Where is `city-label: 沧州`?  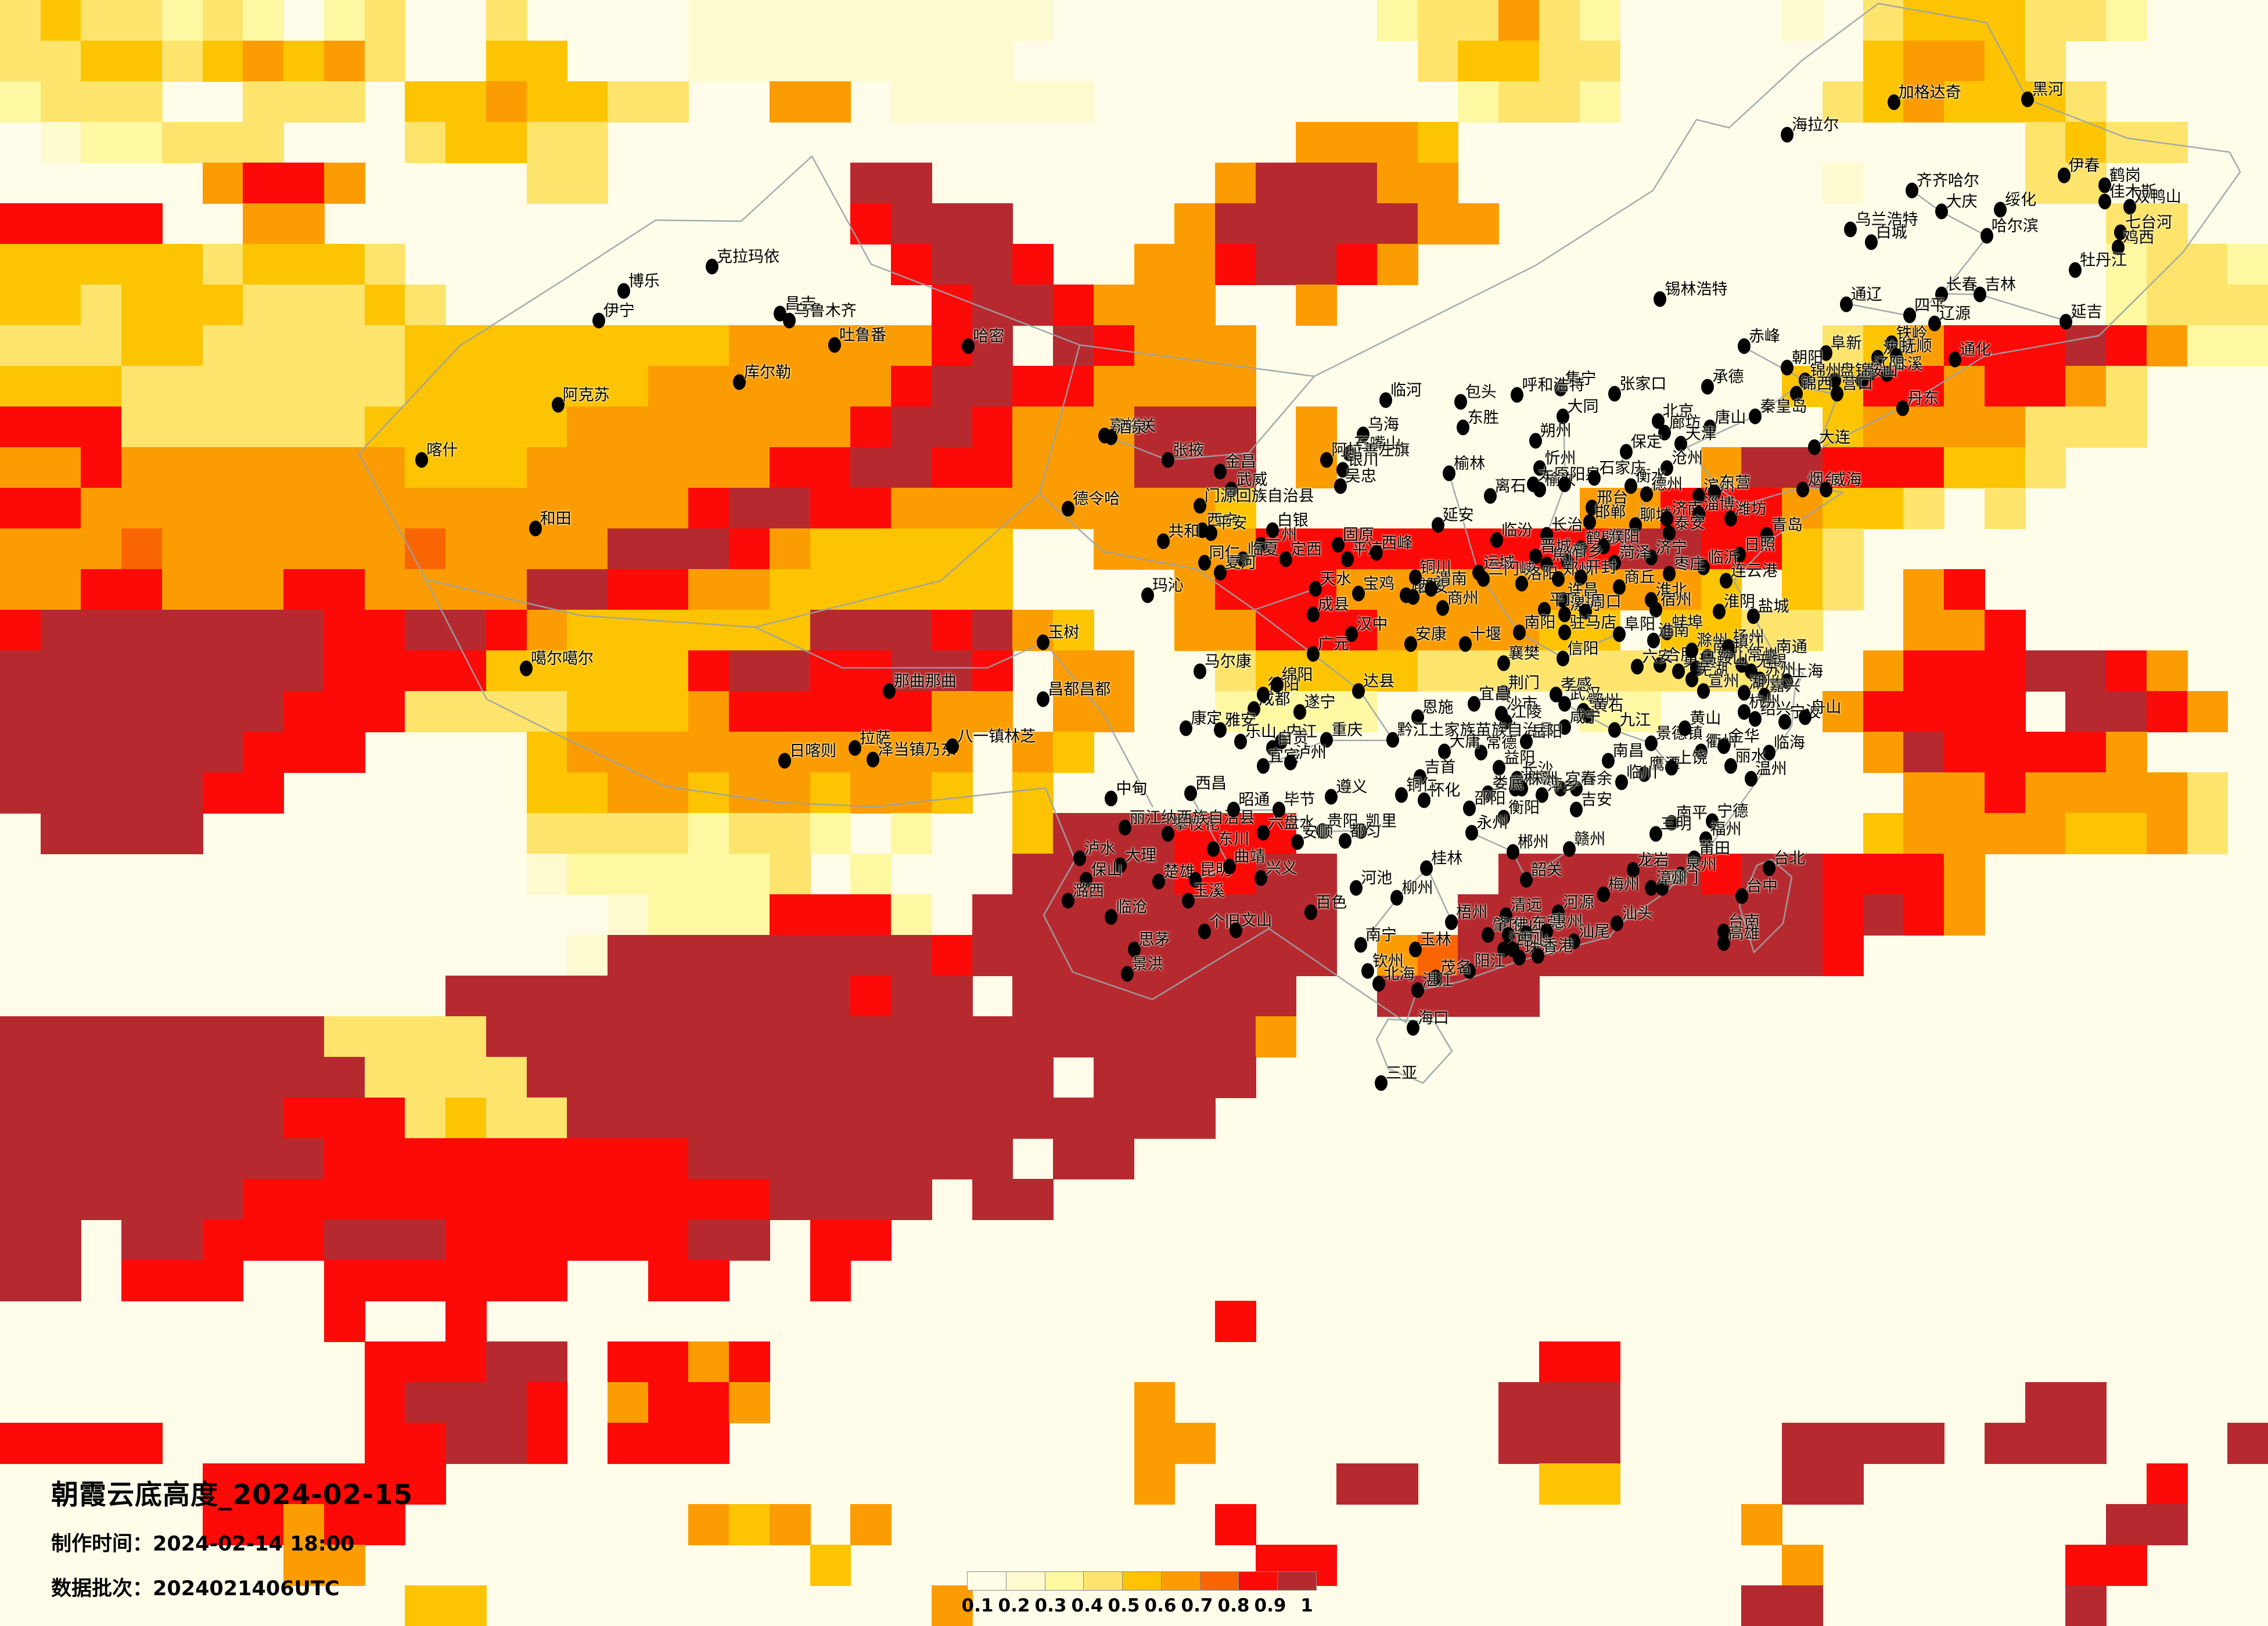
city-label: 沧州 is located at coordinates (1687, 458).